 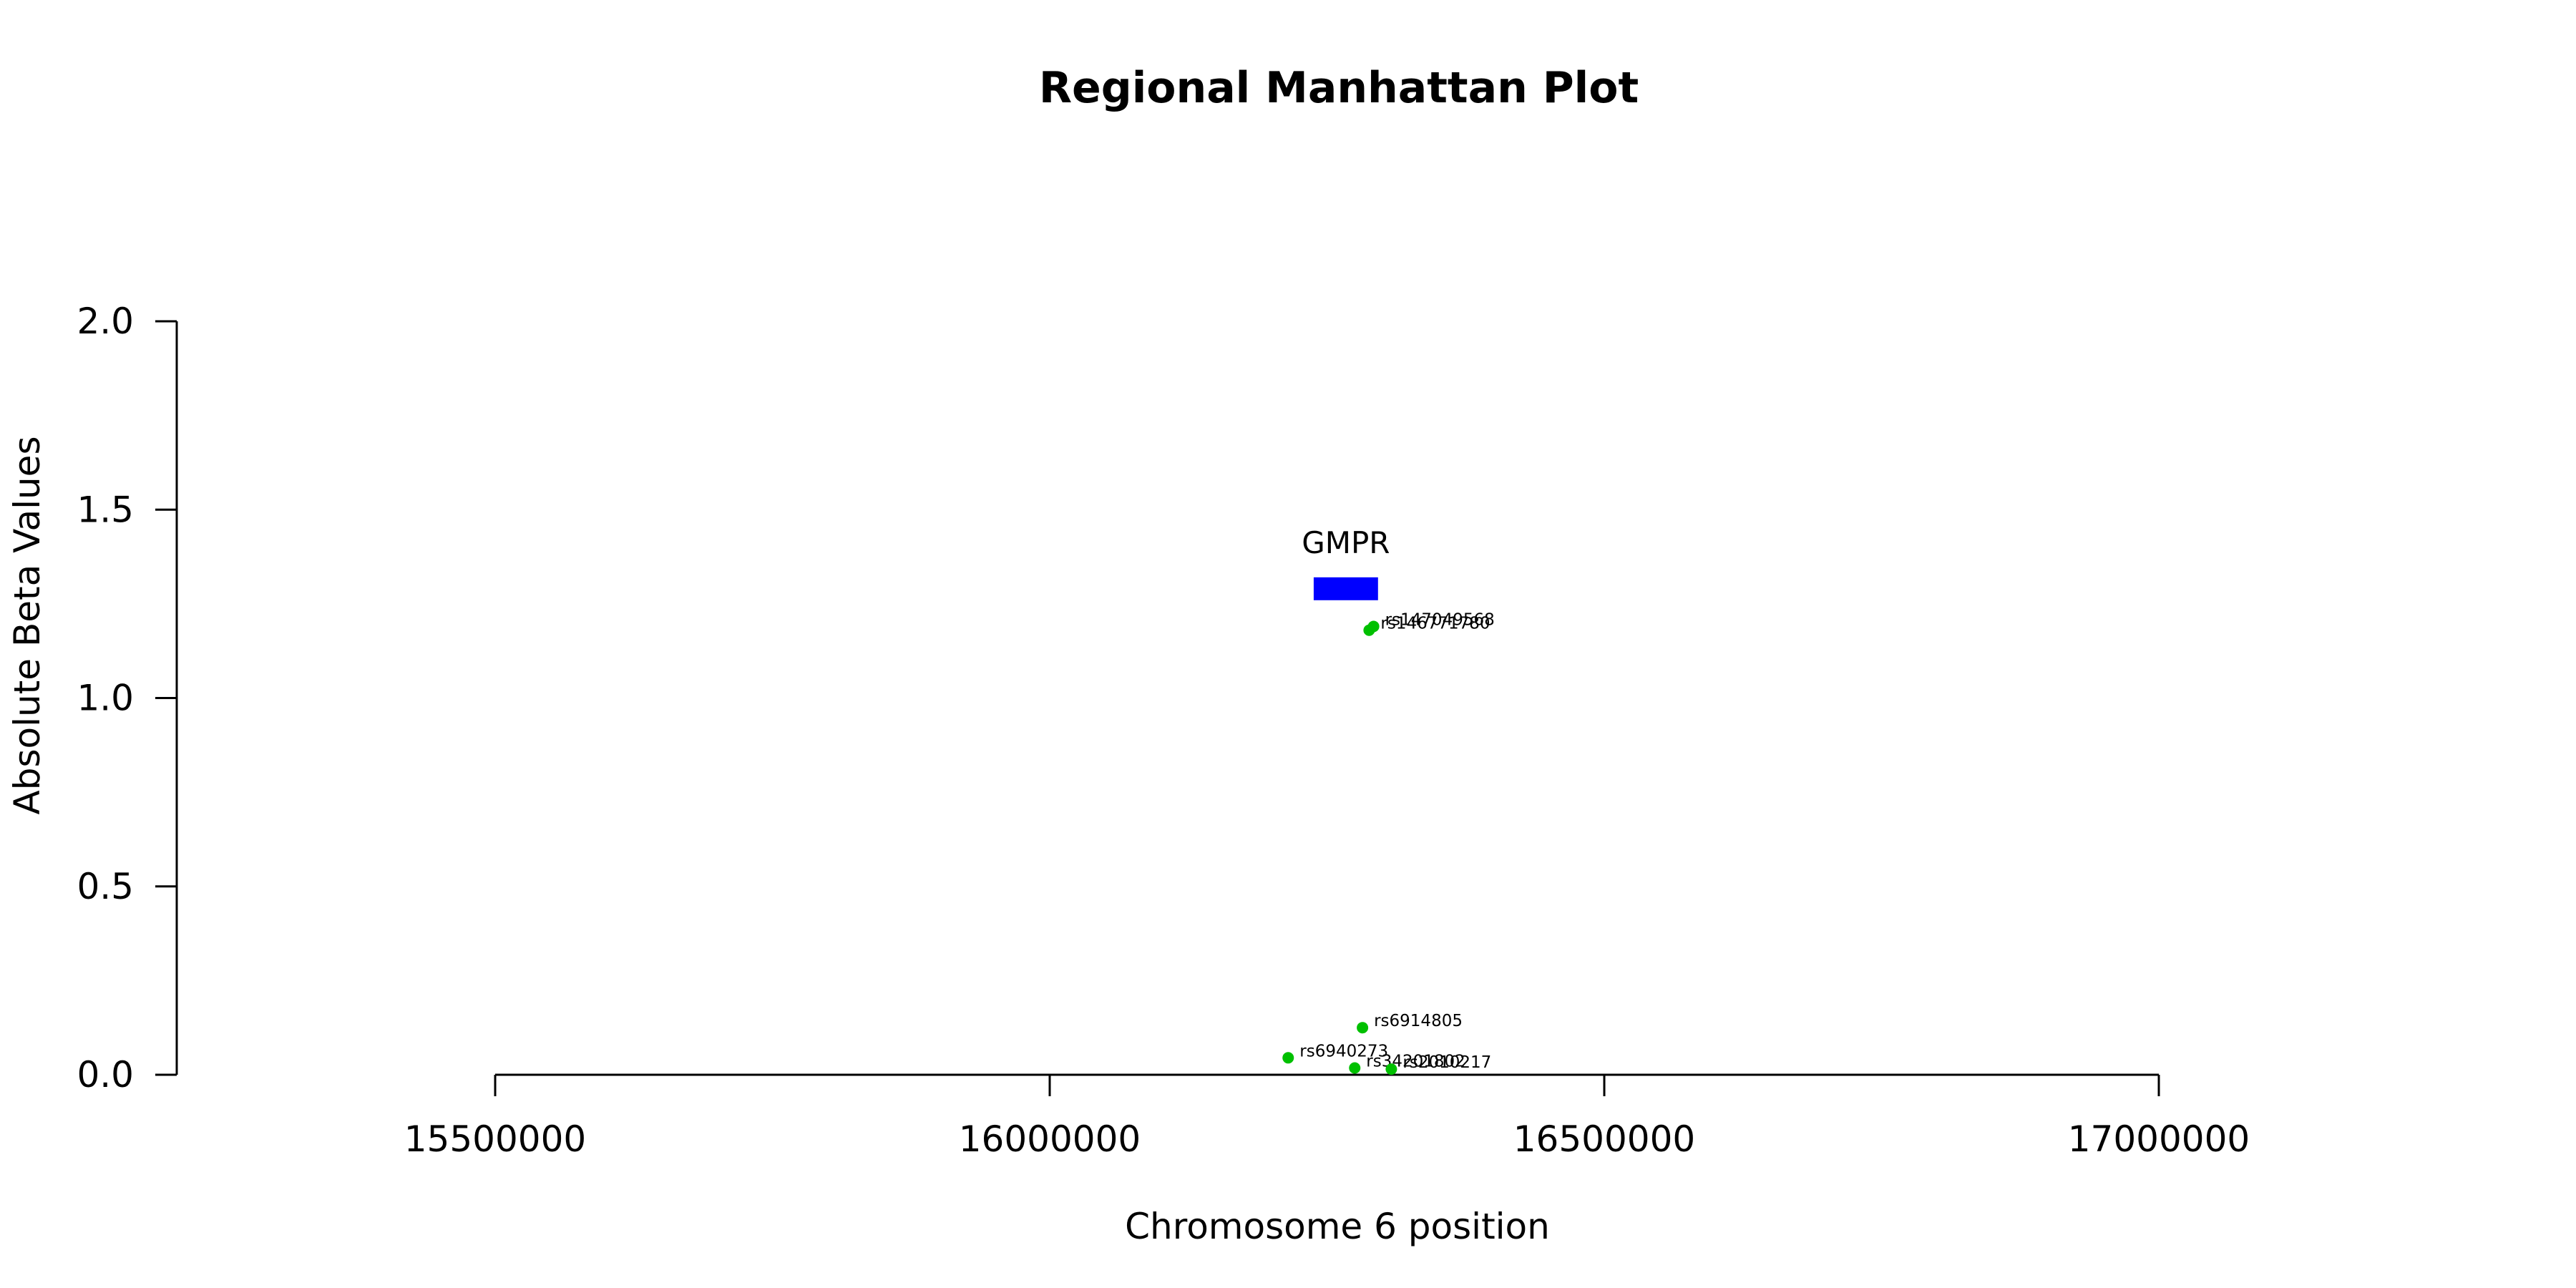 I want to click on x-axis: 15500000 16000000 16500000 17000000, so click(x=1327, y=1116).